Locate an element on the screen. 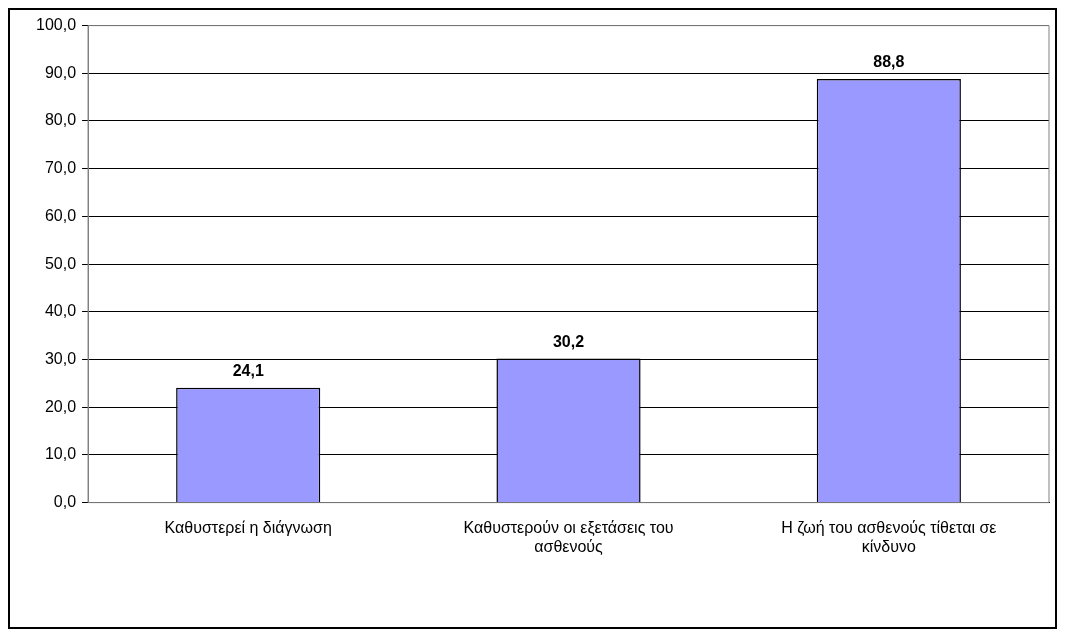  y-tick-label: 50,0 is located at coordinates (60, 263).